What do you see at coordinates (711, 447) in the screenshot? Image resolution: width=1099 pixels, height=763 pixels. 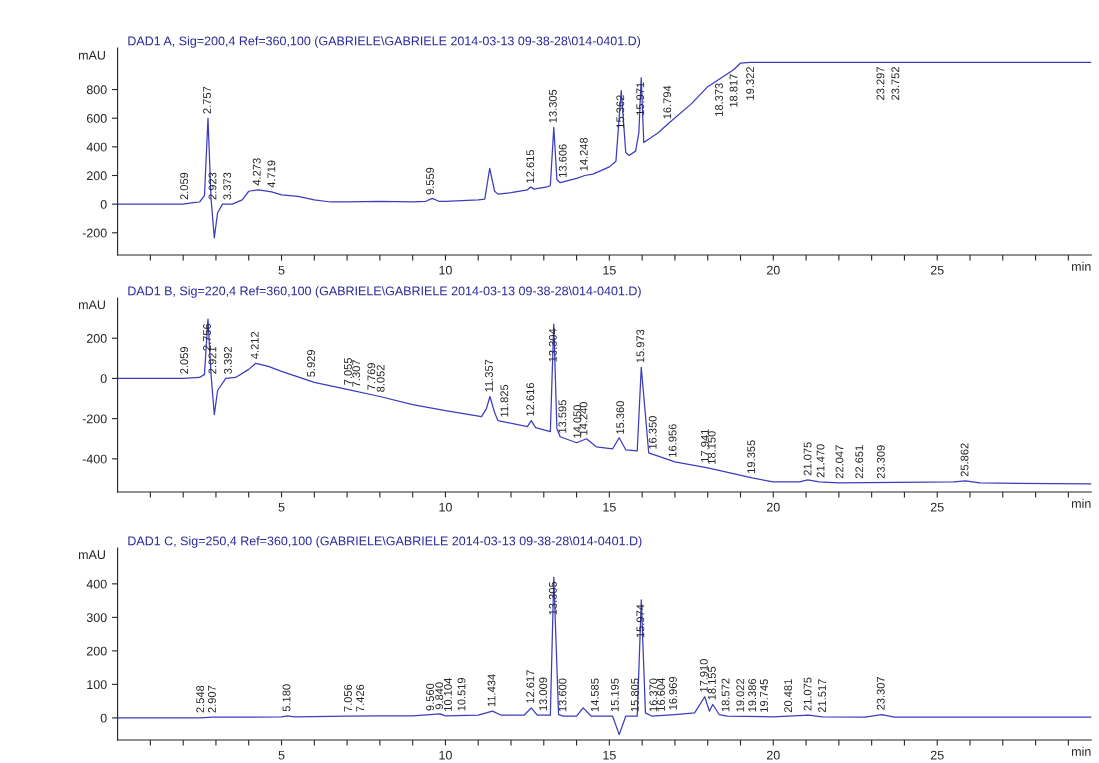 I see `annotation: 18.150` at bounding box center [711, 447].